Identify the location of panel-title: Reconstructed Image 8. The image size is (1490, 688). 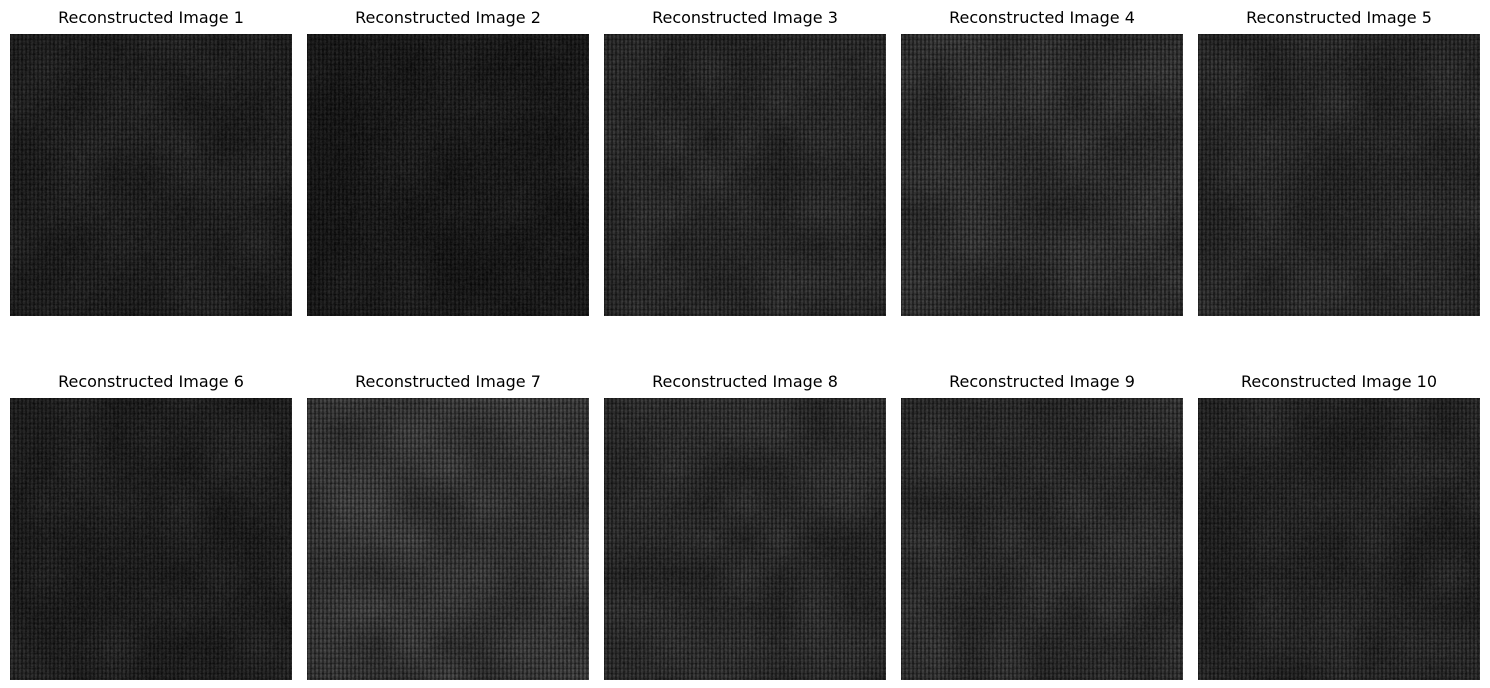
(745, 381).